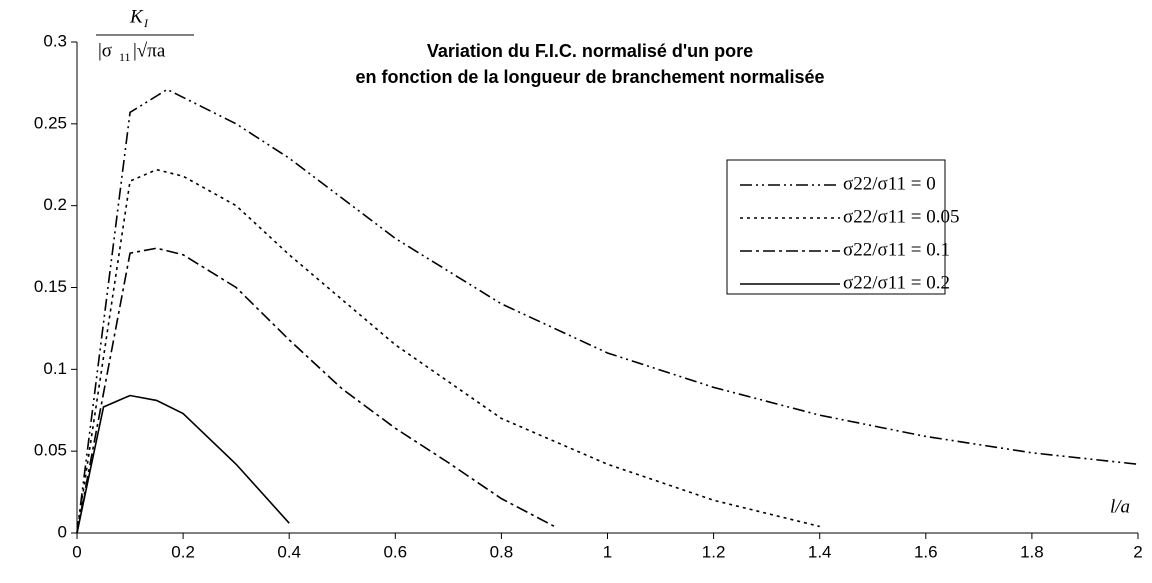 Image resolution: width=1152 pixels, height=583 pixels. What do you see at coordinates (50, 286) in the screenshot?
I see `y-tick-label: 0.15` at bounding box center [50, 286].